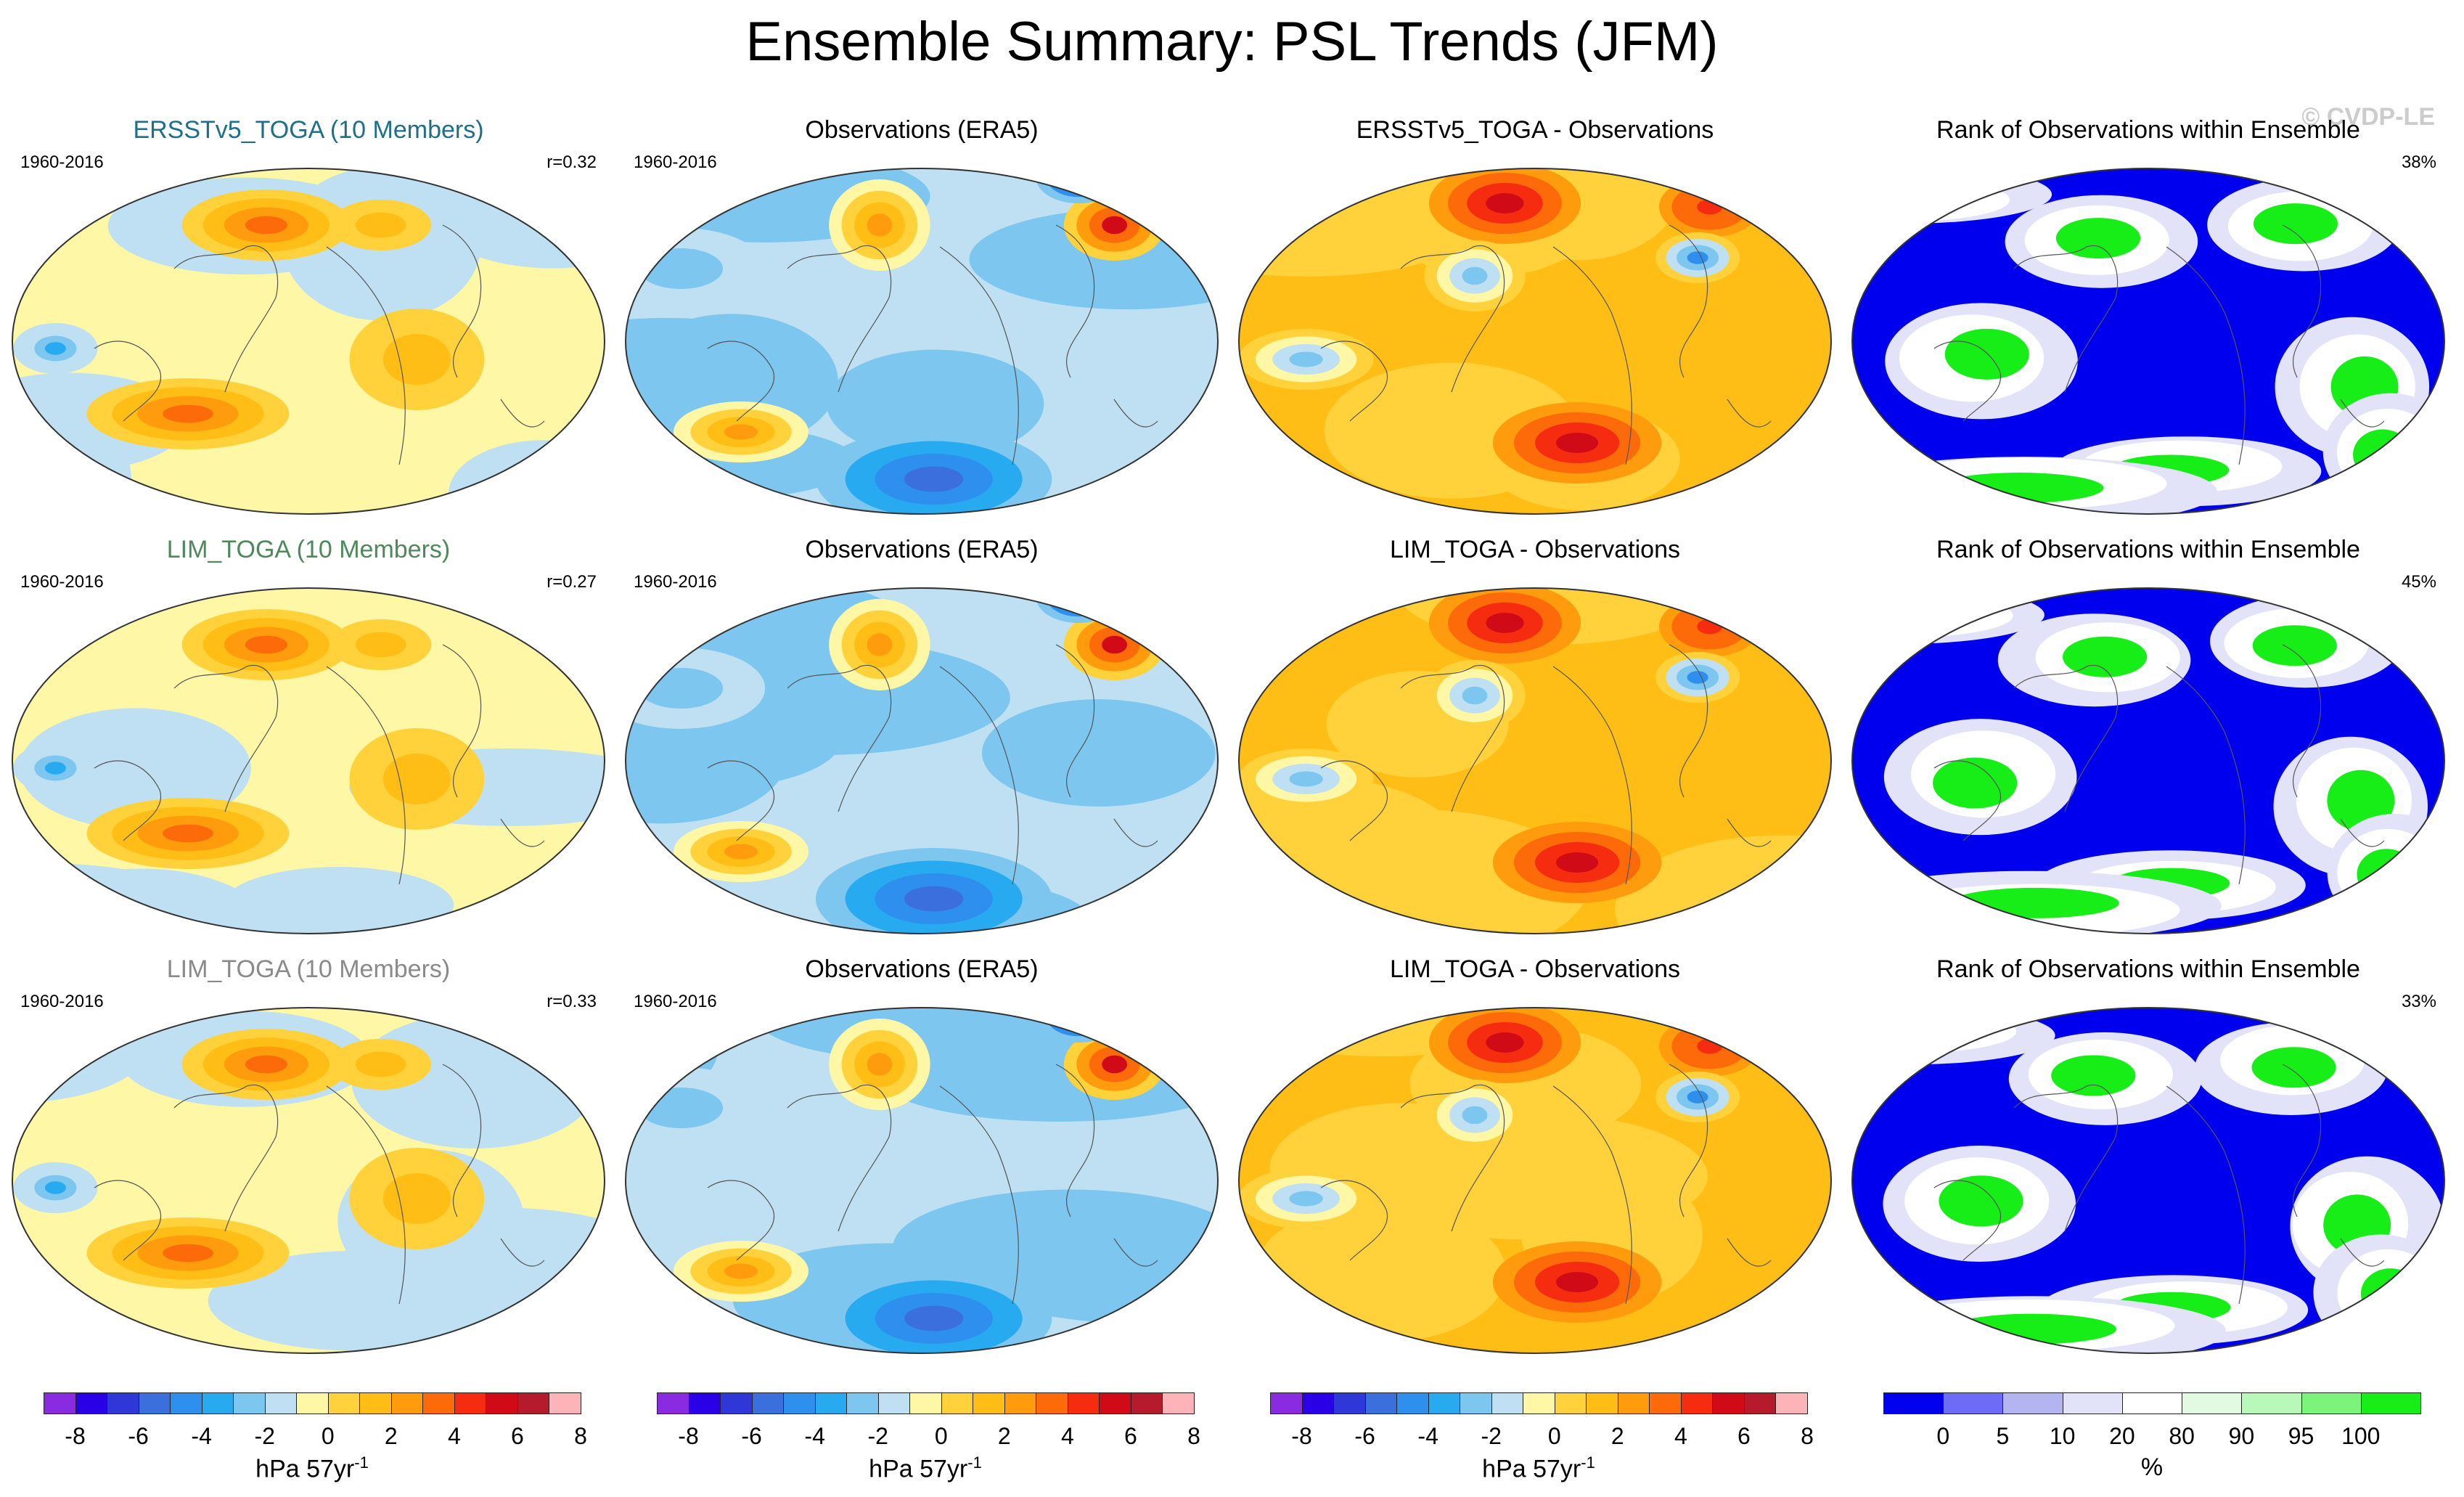 This screenshot has width=2464, height=1497. I want to click on map-panel: Rank of Observations within Ensemble 38%, so click(2148, 319).